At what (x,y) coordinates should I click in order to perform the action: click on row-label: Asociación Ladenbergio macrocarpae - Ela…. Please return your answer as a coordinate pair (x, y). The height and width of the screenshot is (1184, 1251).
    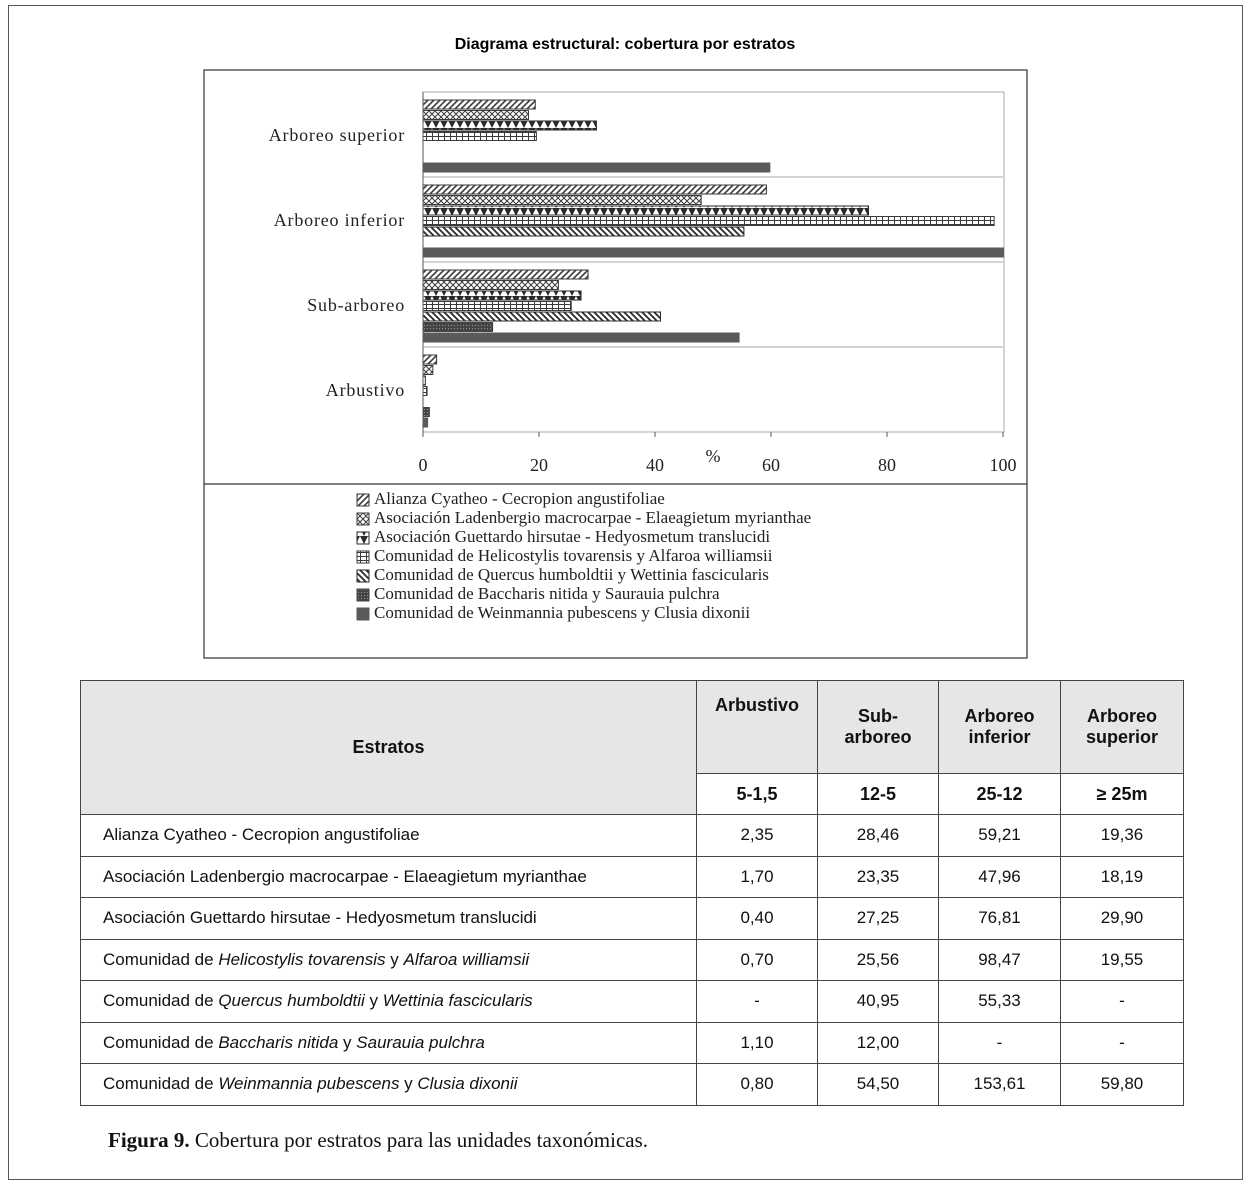
    Looking at the image, I should click on (388, 876).